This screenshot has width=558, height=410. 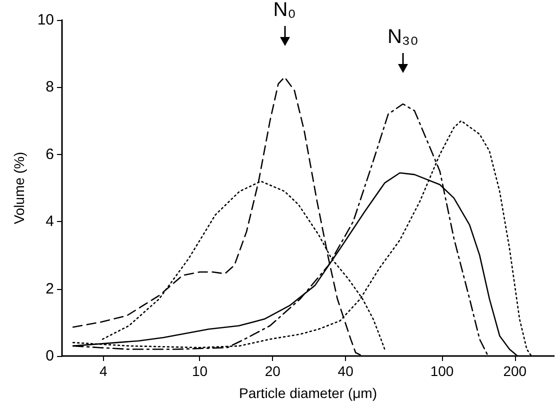 What do you see at coordinates (402, 37) in the screenshot?
I see `annotation: N₃₀` at bounding box center [402, 37].